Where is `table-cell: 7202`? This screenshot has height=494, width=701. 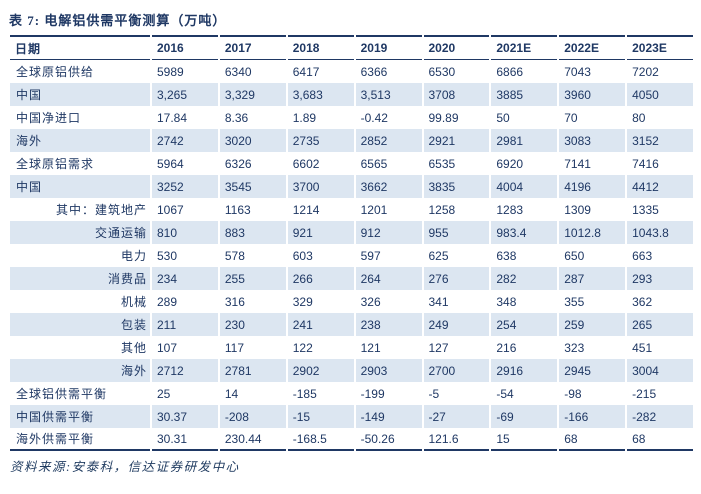
table-cell: 7202 is located at coordinates (645, 71).